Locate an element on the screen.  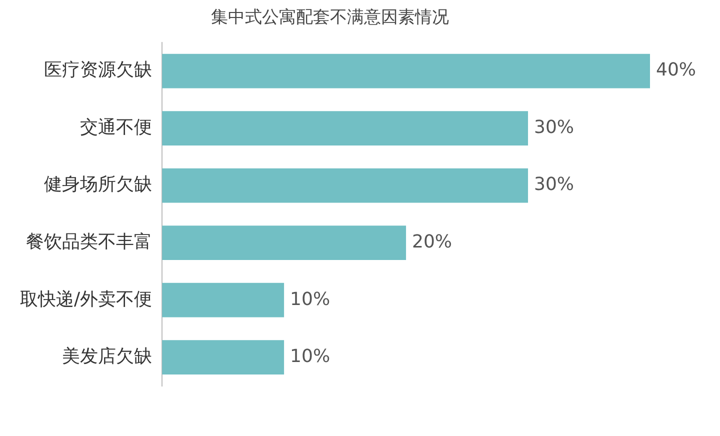
y-tick-label: 交通不便 is located at coordinates (116, 127).